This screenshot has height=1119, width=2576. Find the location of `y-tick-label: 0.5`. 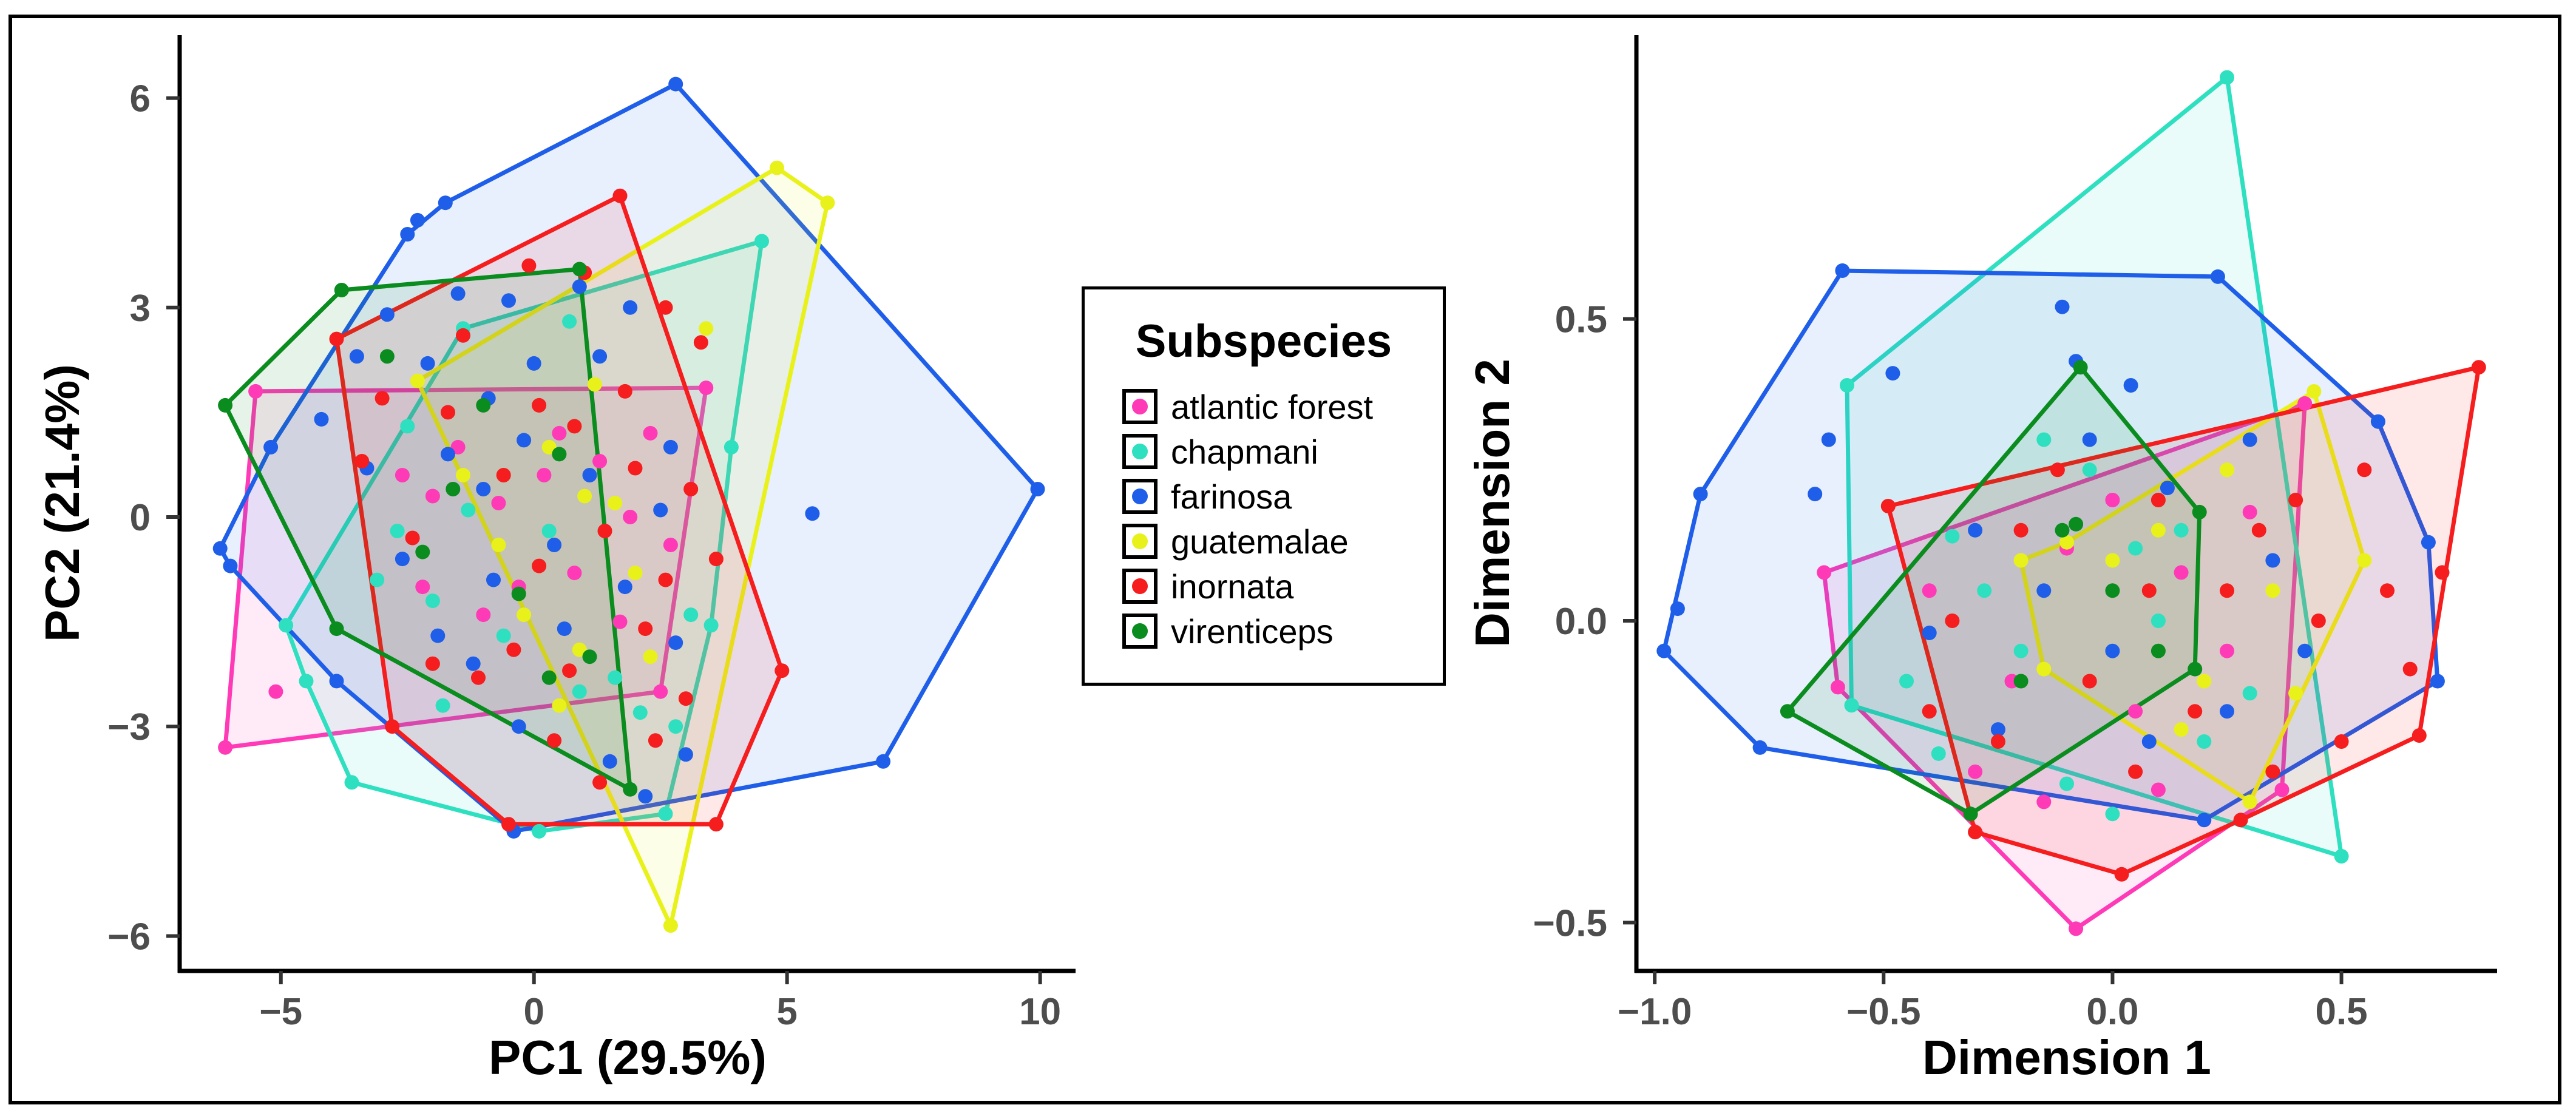

y-tick-label: 0.5 is located at coordinates (1581, 320).